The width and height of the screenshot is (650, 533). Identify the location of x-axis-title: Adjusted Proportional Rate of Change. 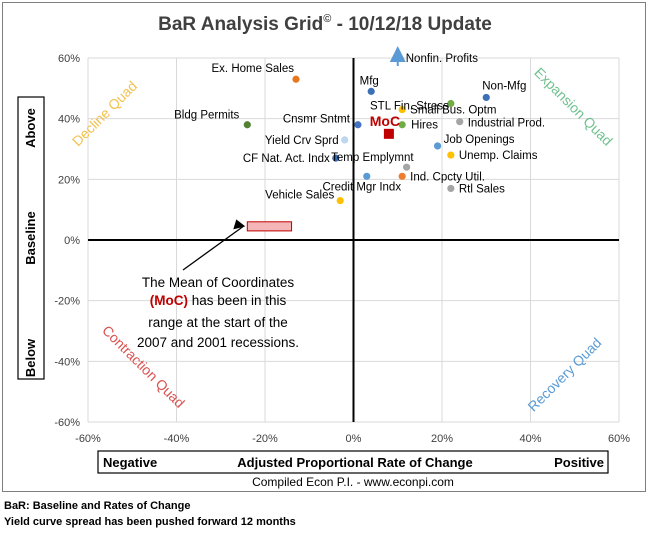
(354, 462).